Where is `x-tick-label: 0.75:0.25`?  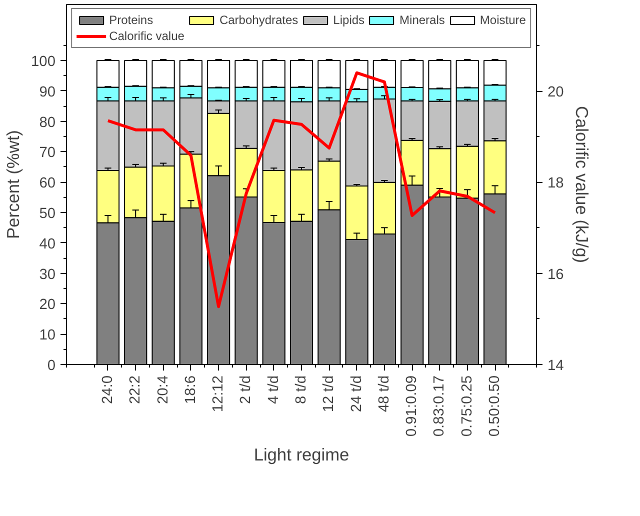
x-tick-label: 0.75:0.25 is located at coordinates (467, 406).